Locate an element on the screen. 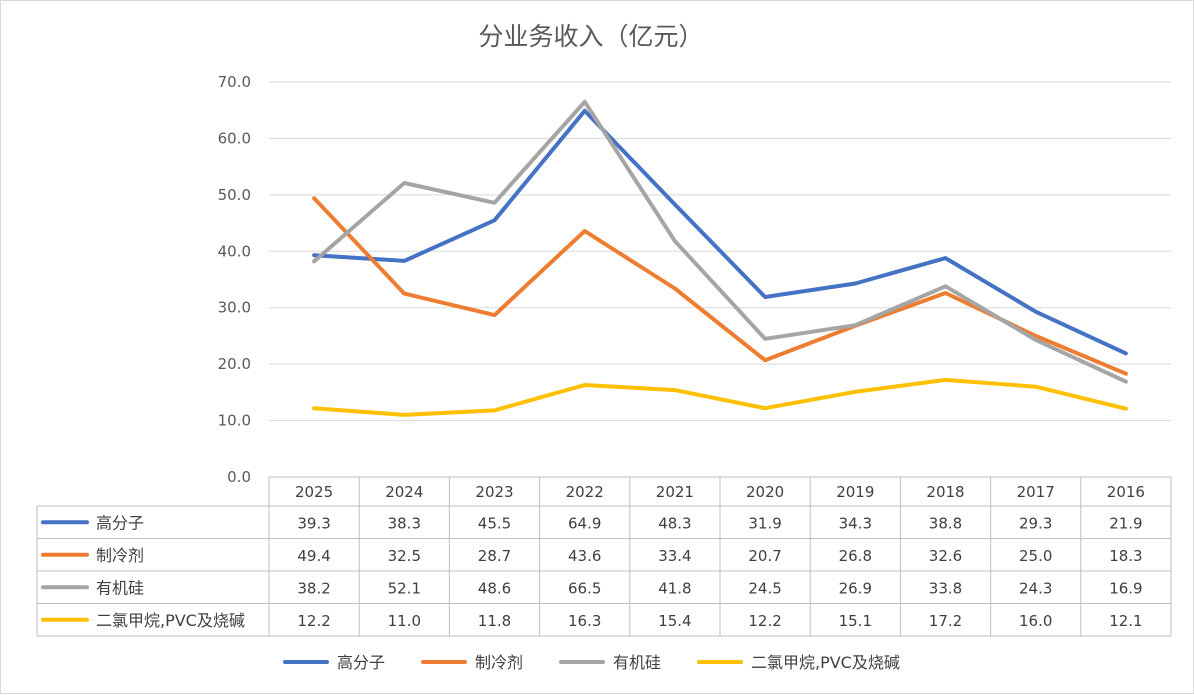 The width and height of the screenshot is (1194, 695). x-category-label: 2016 is located at coordinates (1126, 492).